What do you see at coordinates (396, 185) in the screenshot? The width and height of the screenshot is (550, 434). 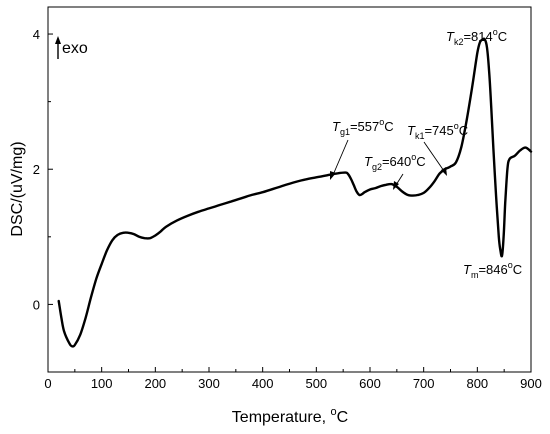 I see `annotation-tg2-arrowhead` at bounding box center [396, 185].